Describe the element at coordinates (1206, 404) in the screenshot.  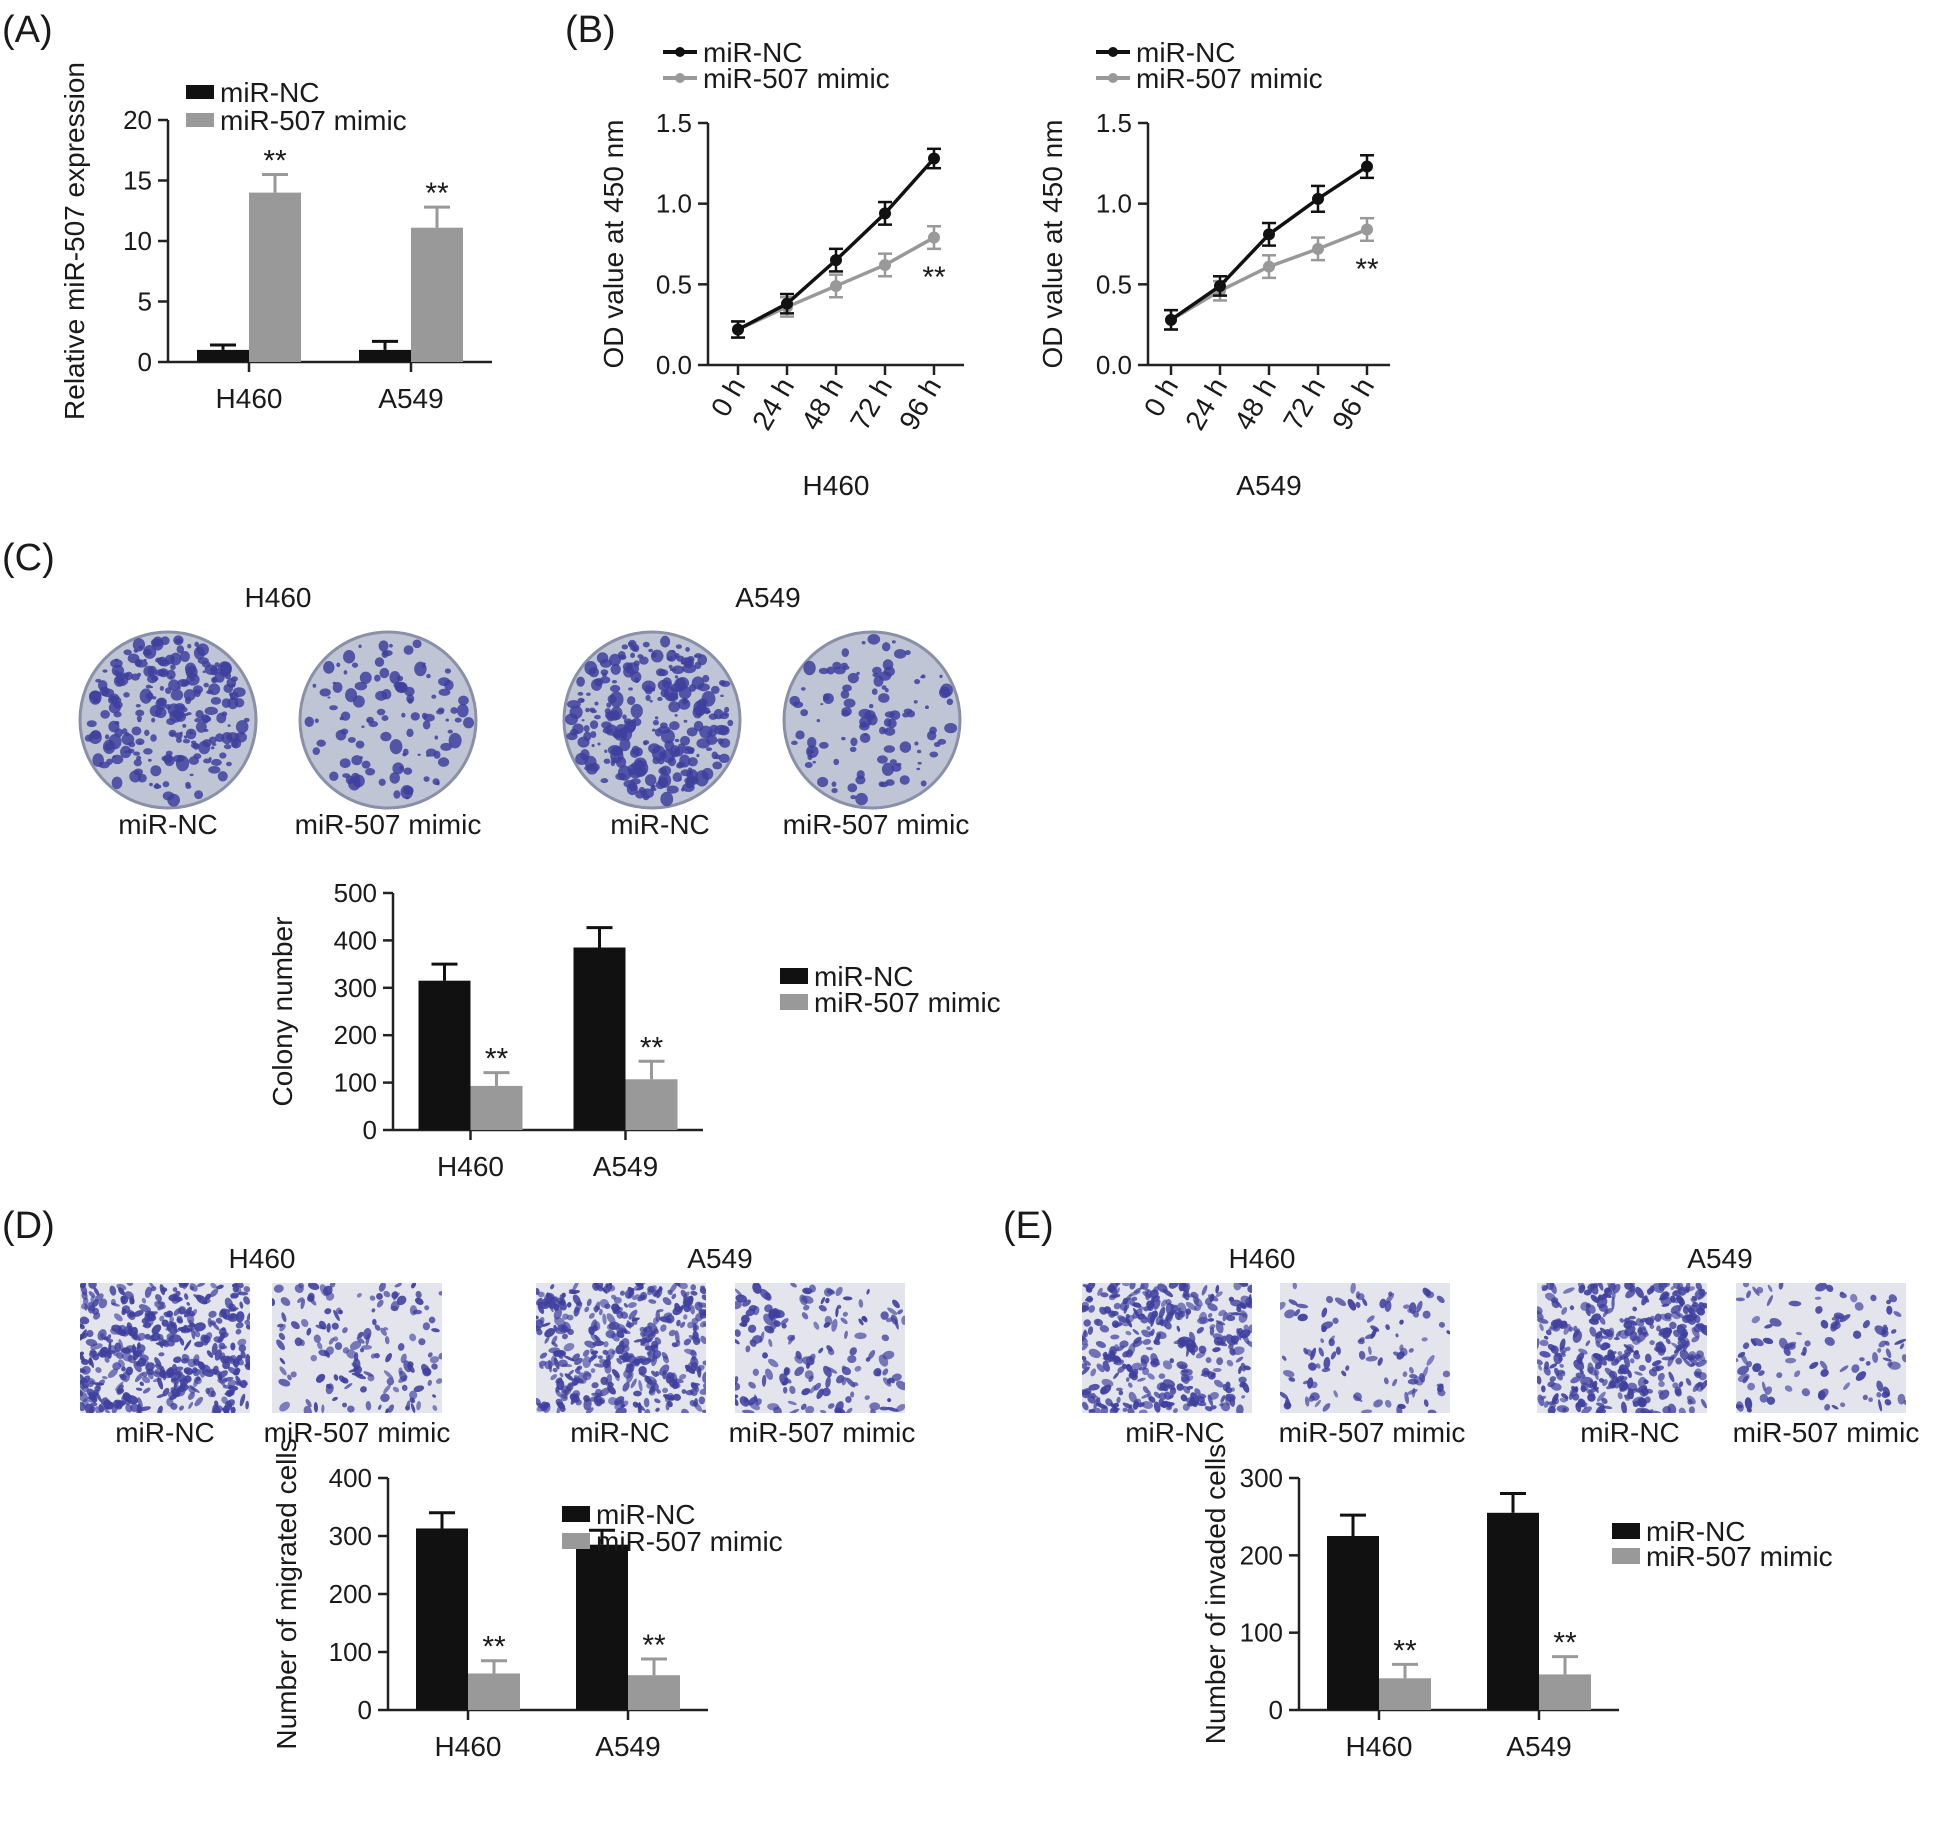
I see `x-tick-label: 24 h` at that location.